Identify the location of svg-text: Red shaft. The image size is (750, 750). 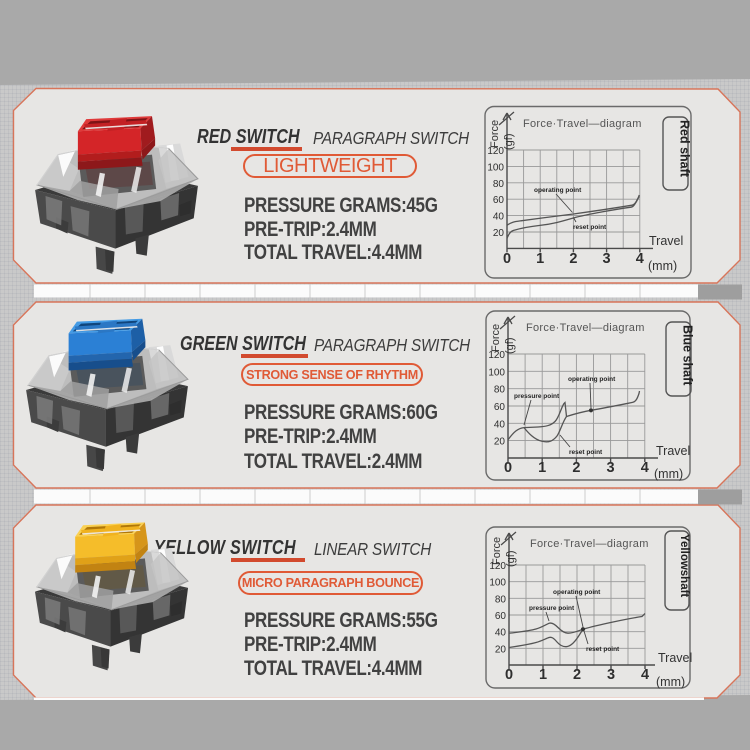
(685, 149).